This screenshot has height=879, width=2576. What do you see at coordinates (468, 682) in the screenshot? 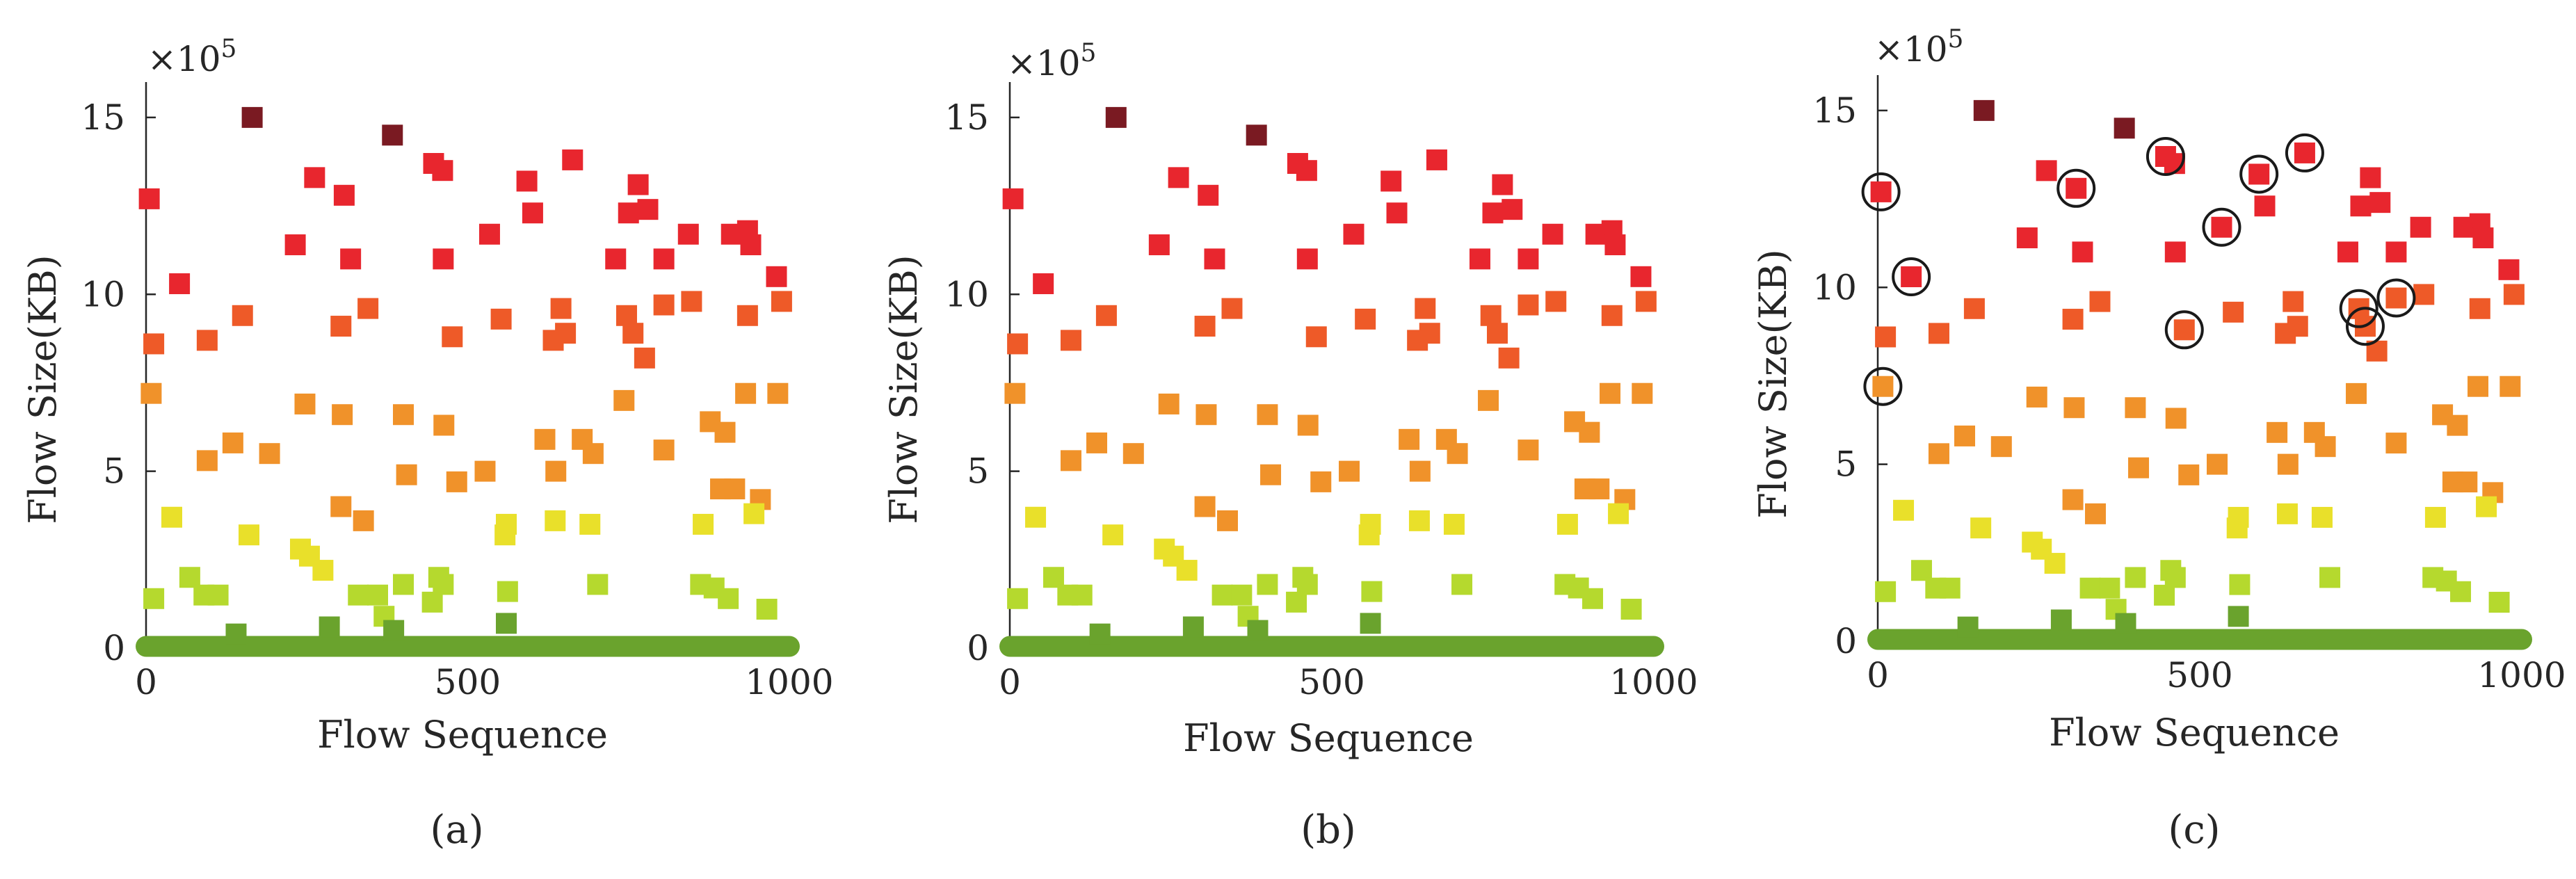
I see `x-tick-label-a: 500` at bounding box center [468, 682].